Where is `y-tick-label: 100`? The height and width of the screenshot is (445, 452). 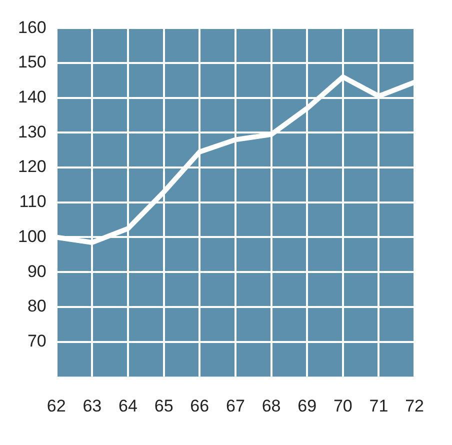
y-tick-label: 100 is located at coordinates (32, 236).